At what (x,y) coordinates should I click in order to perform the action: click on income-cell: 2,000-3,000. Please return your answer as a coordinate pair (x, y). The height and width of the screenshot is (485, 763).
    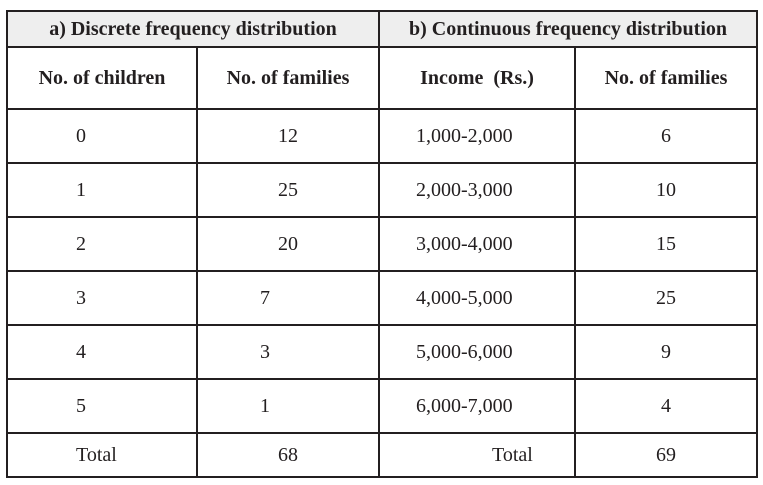
    Looking at the image, I should click on (477, 190).